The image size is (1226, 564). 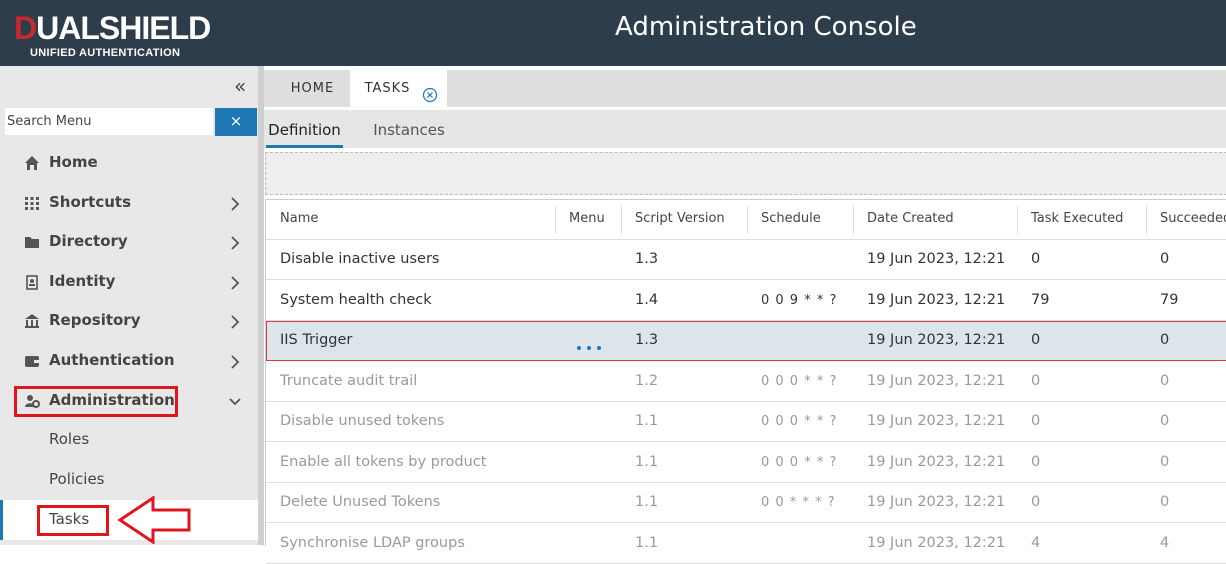 I want to click on search-input: Search Menu, so click(x=109, y=121).